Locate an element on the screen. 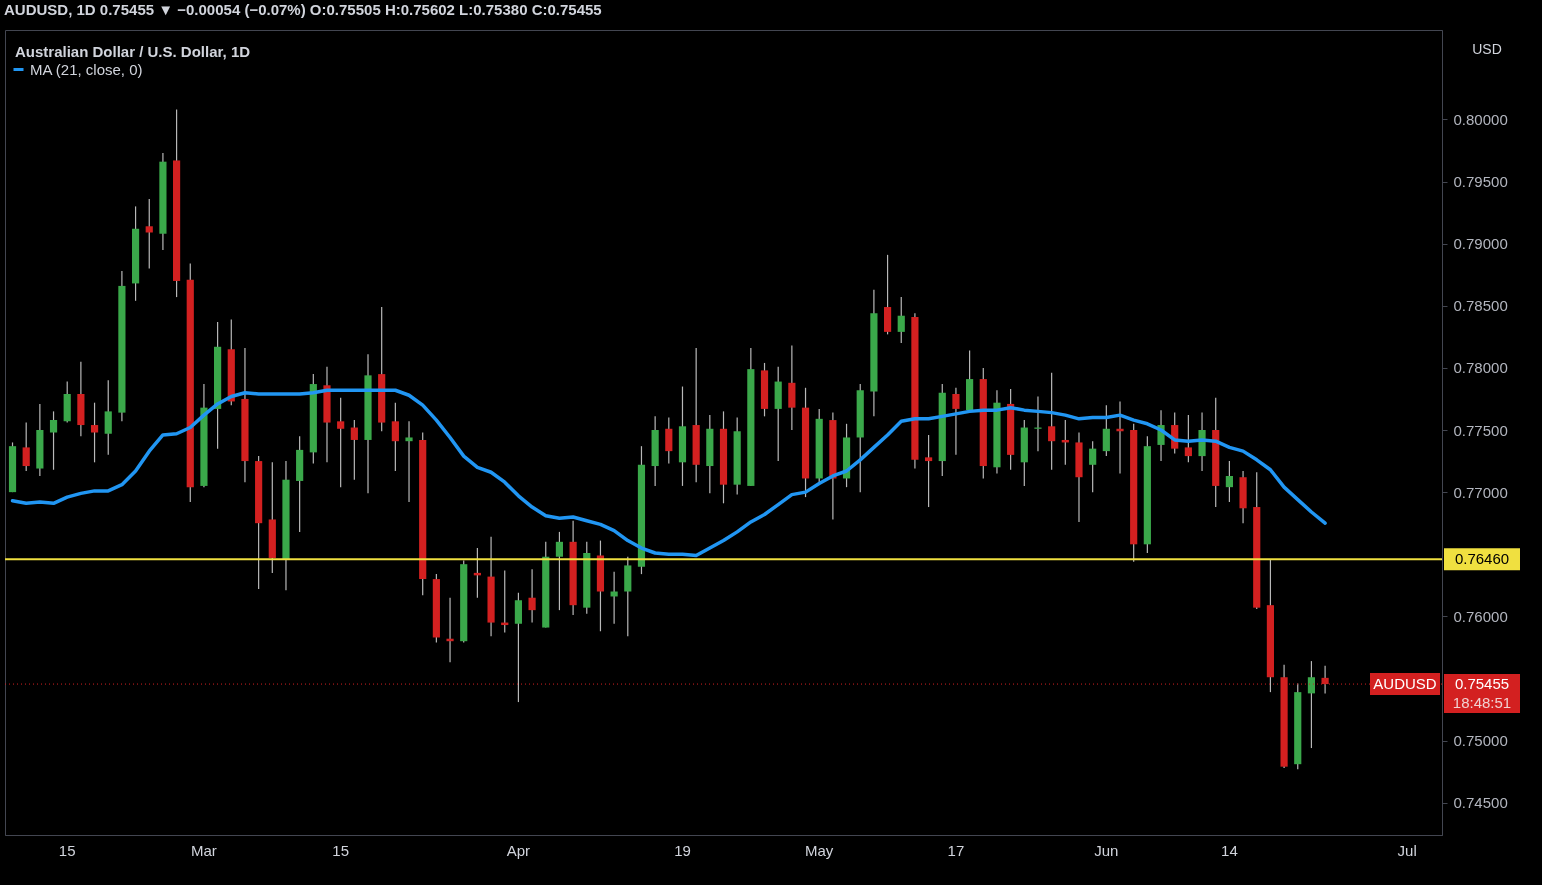  y-tick-label: 0.77000 is located at coordinates (1480, 492).